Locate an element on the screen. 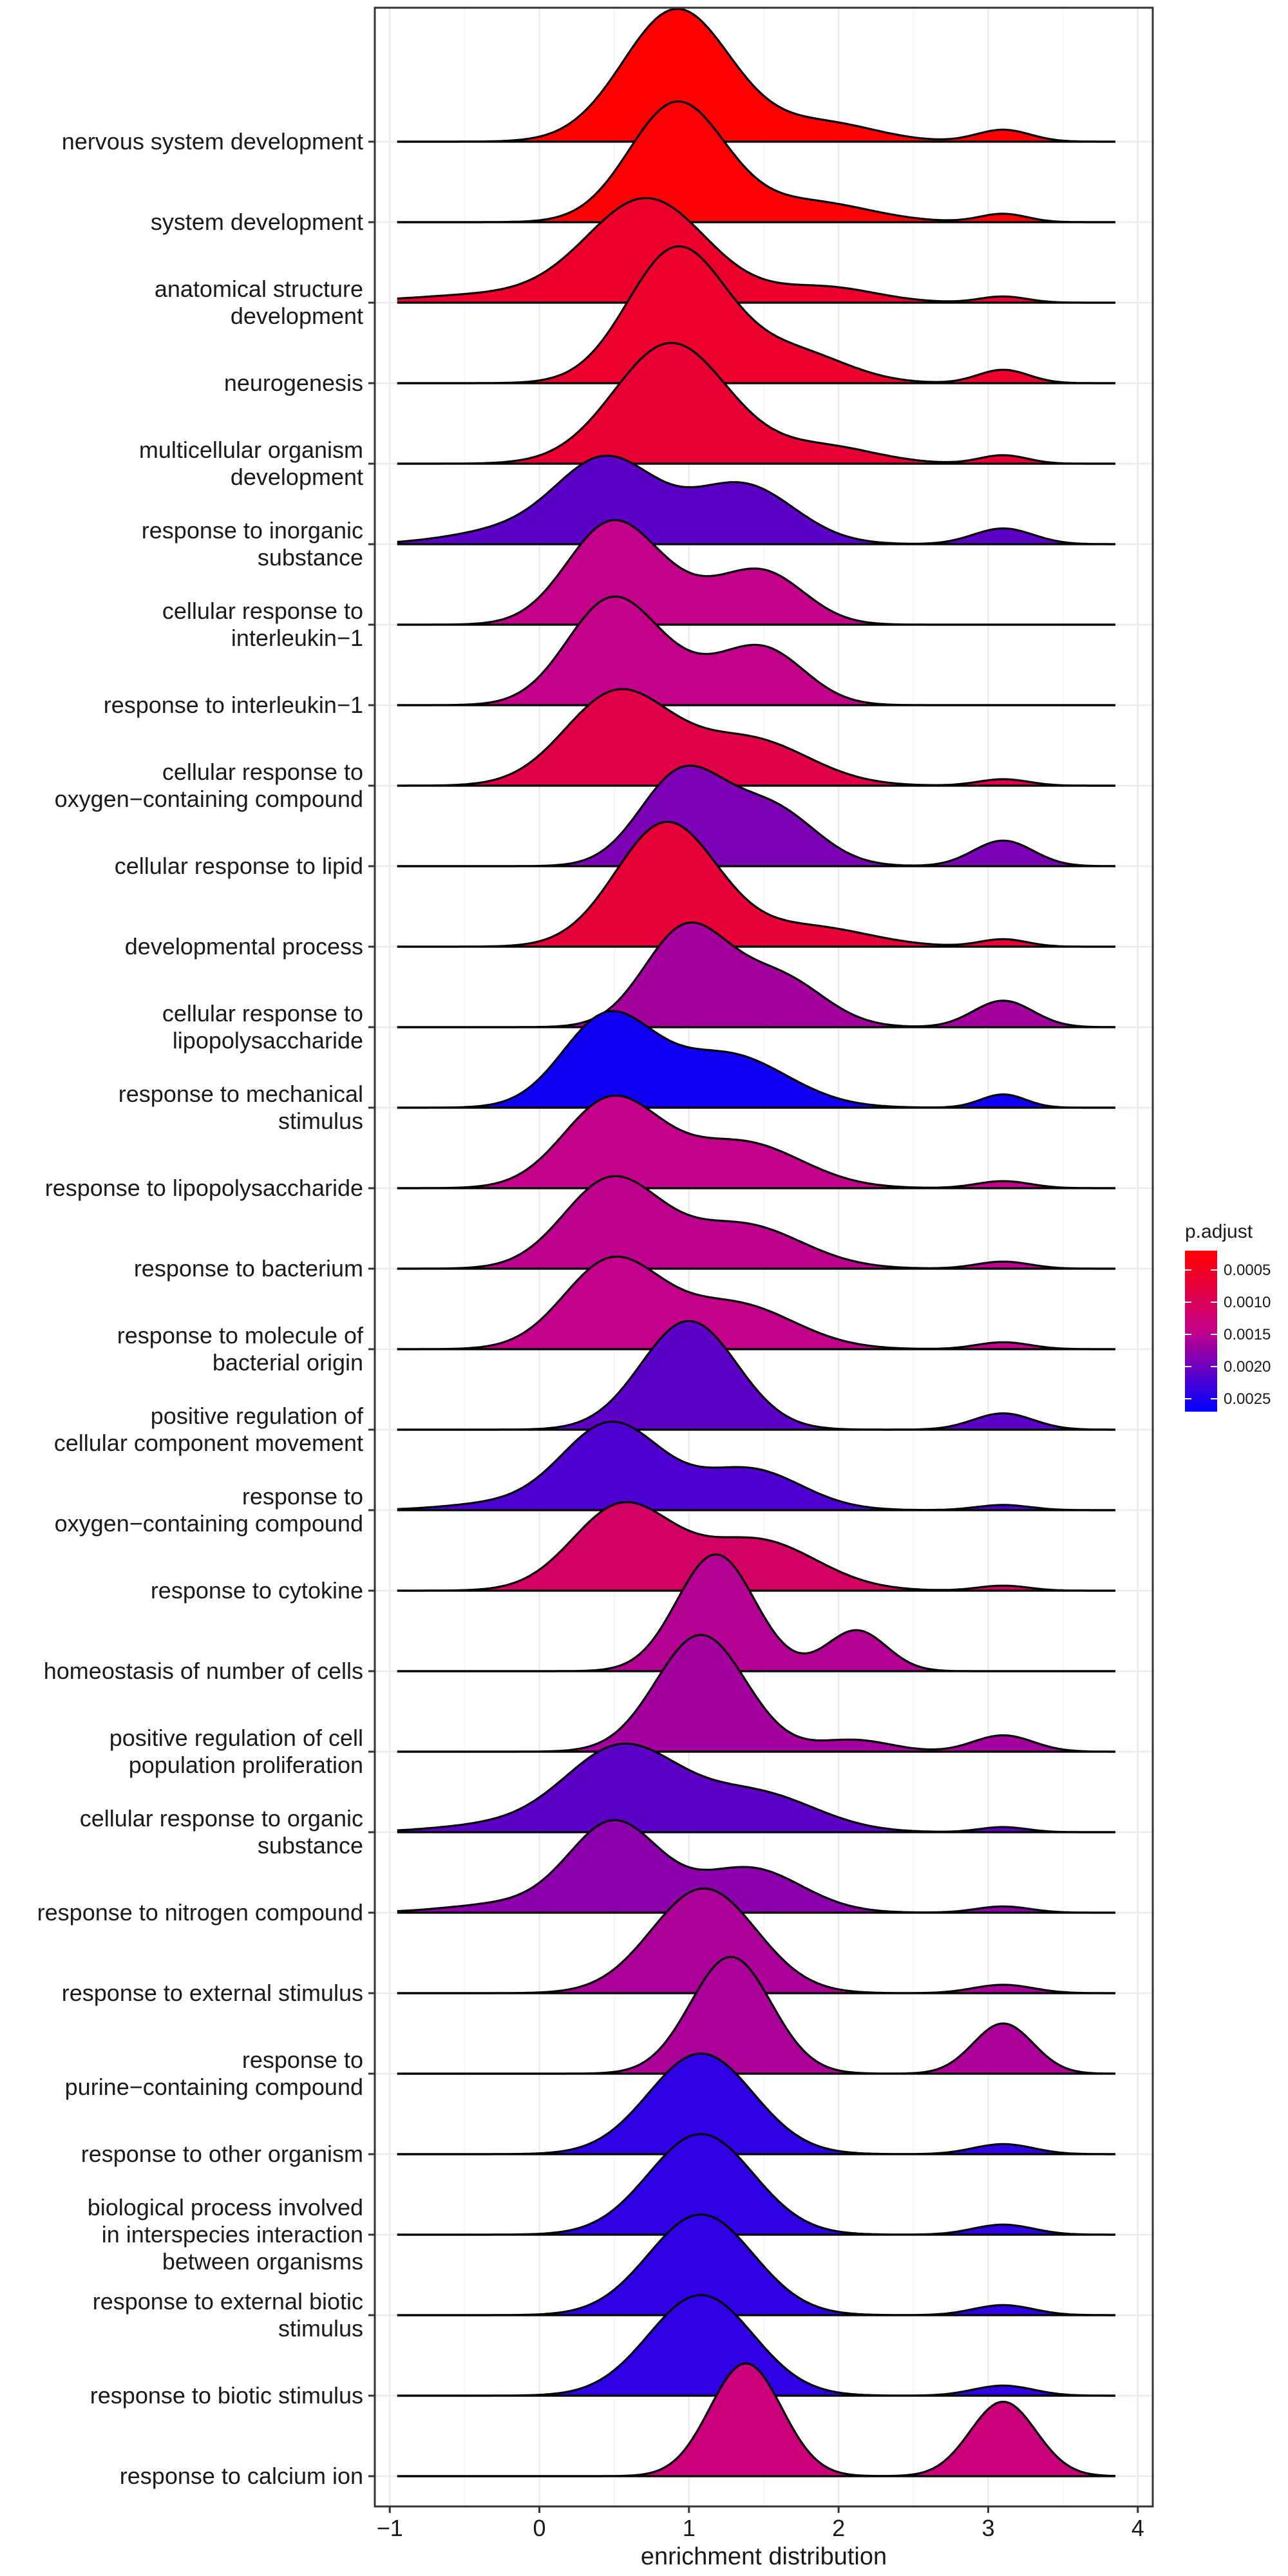 This screenshot has height=2576, width=1288. legend: p.adjust 0.0005 0.0010 0.0015 0.0020 0.0025 is located at coordinates (1228, 1317).